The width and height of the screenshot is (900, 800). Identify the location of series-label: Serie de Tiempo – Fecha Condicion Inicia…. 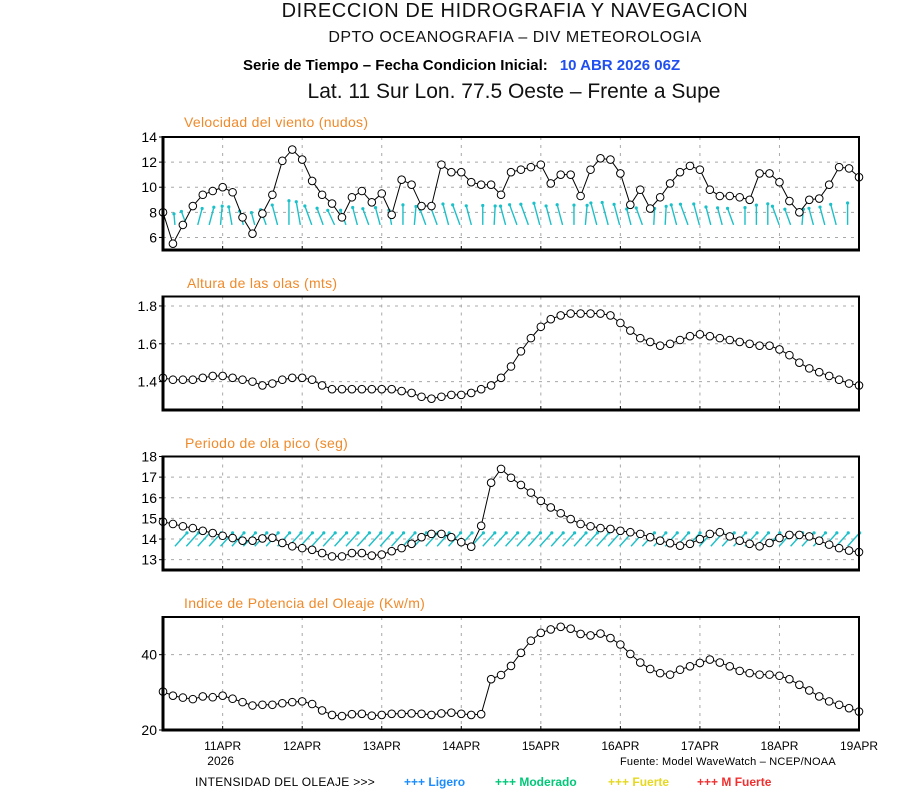
(395, 65).